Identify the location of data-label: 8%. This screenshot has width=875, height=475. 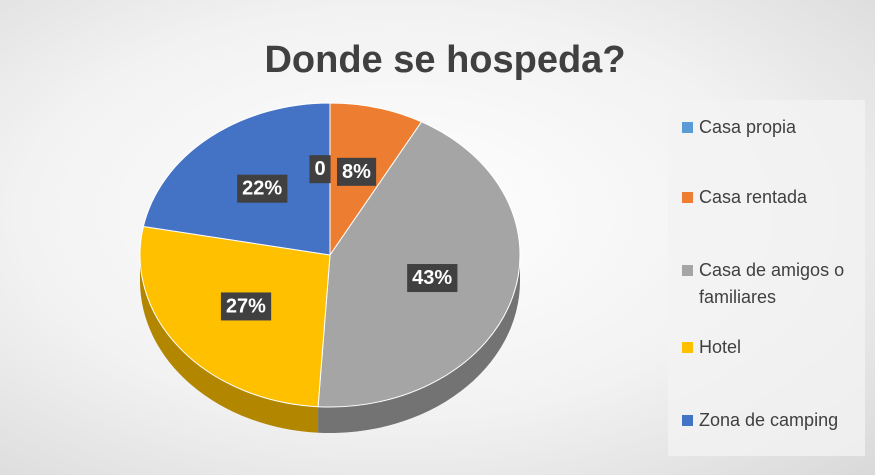
(357, 171).